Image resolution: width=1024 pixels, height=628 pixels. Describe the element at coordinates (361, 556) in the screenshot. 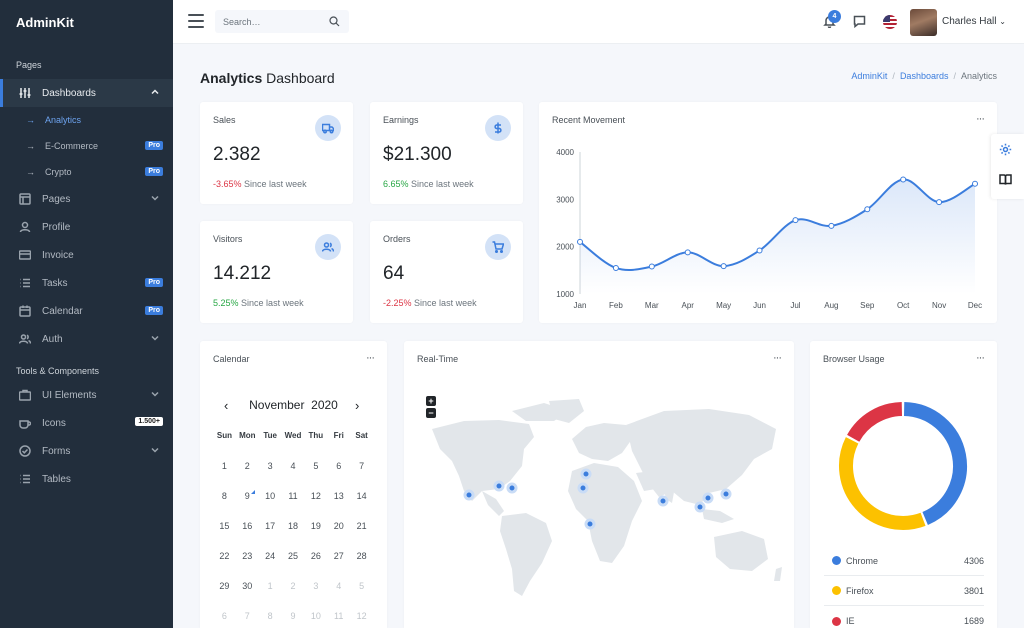

I see `calendar-day: 28` at that location.